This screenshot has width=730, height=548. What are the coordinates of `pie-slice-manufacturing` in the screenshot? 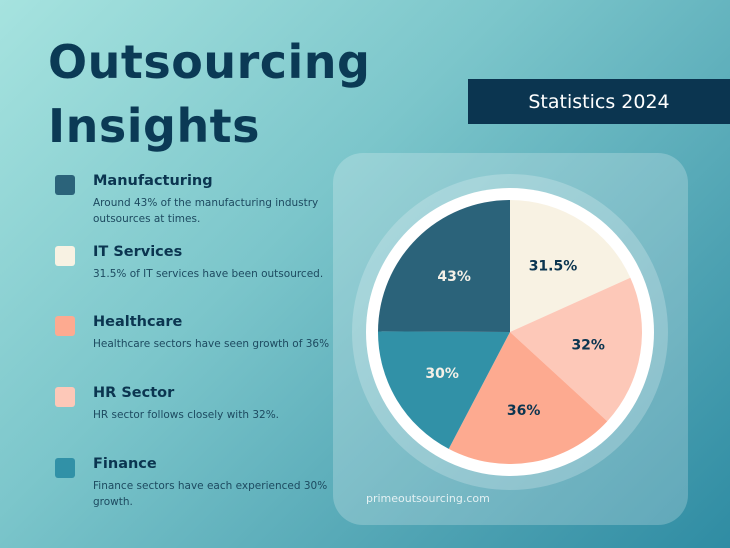 It's located at (444, 266).